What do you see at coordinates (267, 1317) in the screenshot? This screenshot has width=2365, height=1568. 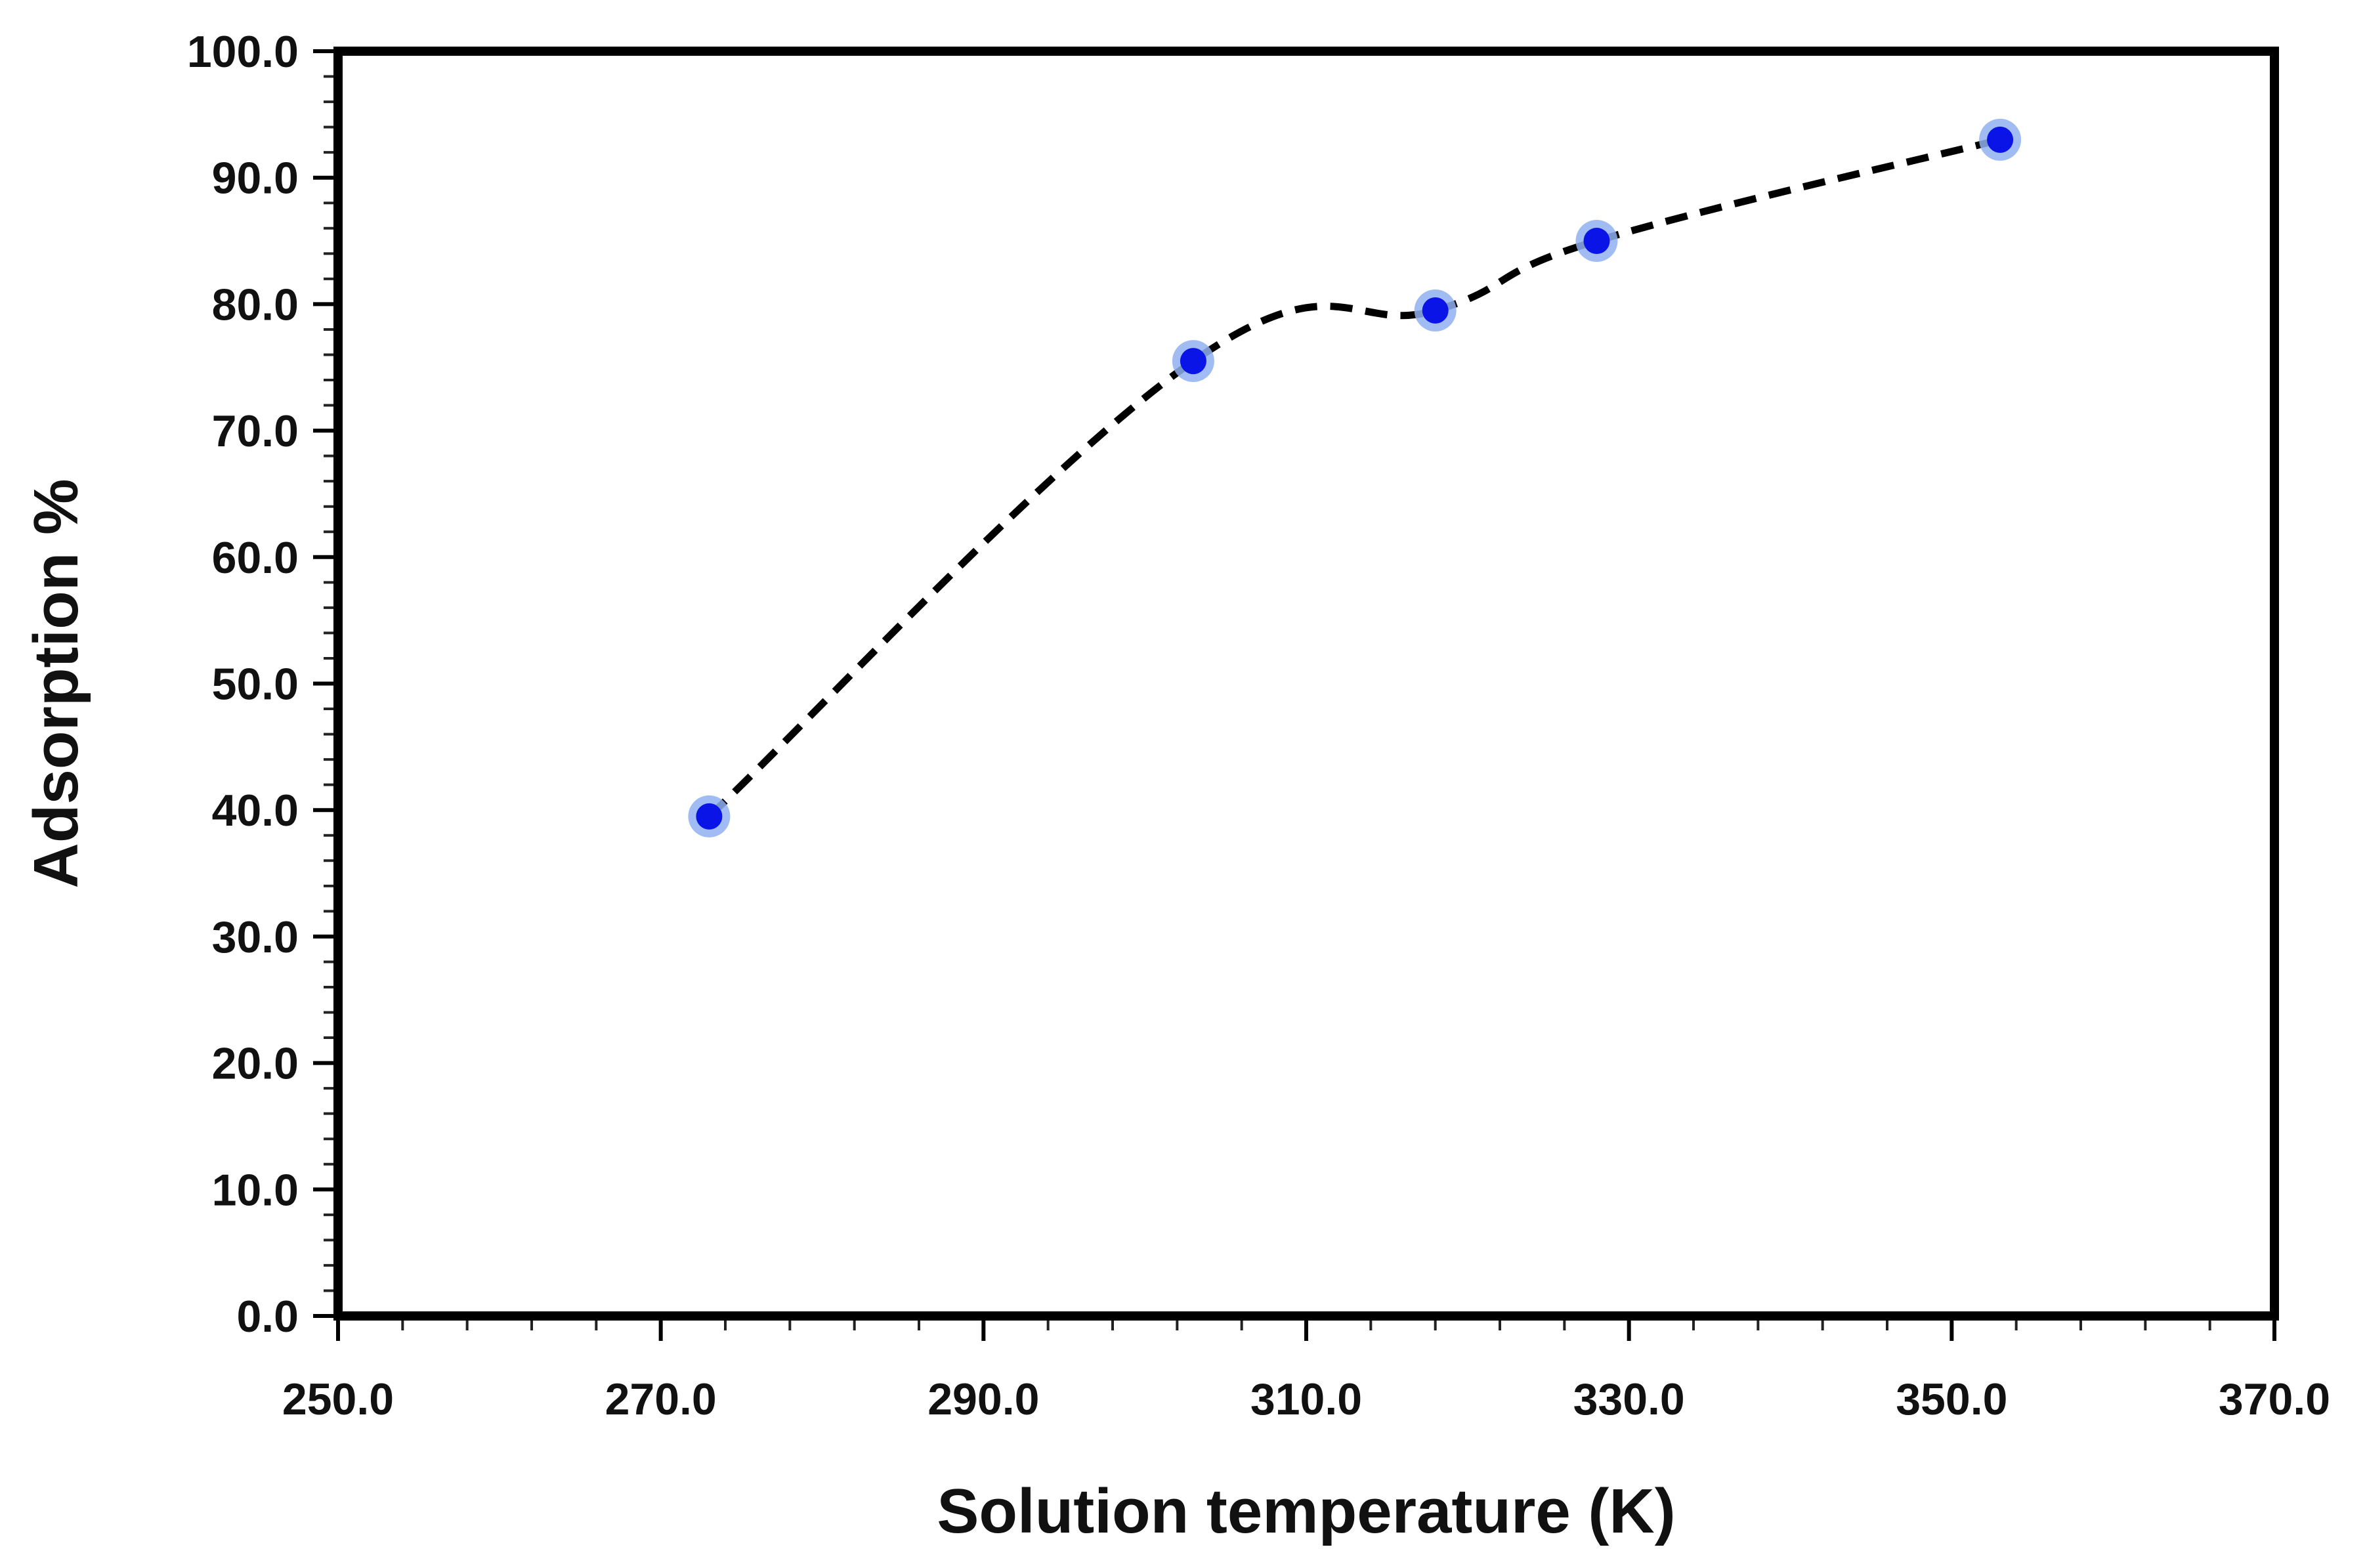 I see `y-tick-label: 0.0` at bounding box center [267, 1317].